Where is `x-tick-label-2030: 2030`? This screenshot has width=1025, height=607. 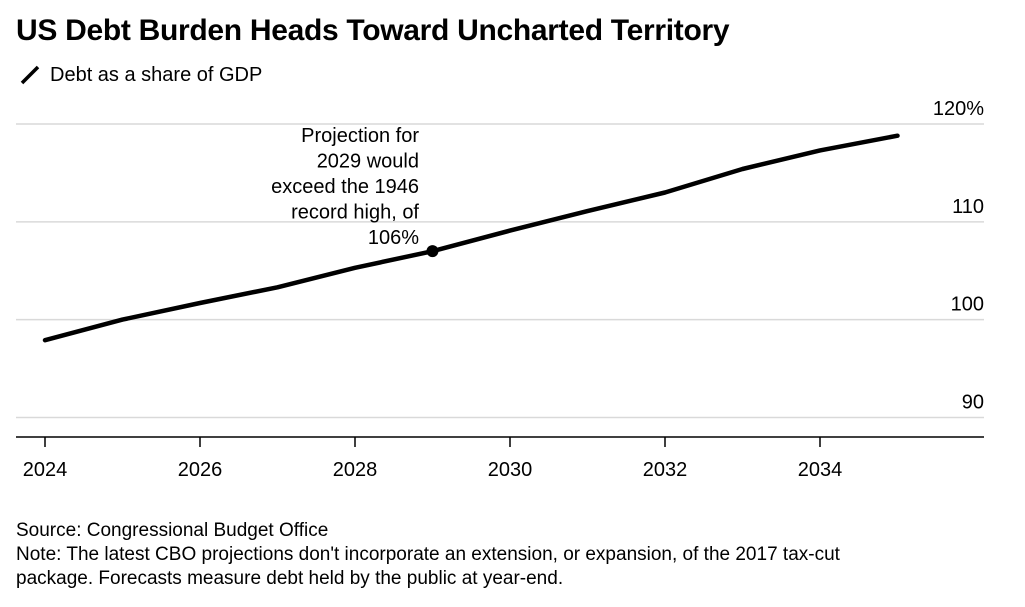 x-tick-label-2030: 2030 is located at coordinates (510, 470).